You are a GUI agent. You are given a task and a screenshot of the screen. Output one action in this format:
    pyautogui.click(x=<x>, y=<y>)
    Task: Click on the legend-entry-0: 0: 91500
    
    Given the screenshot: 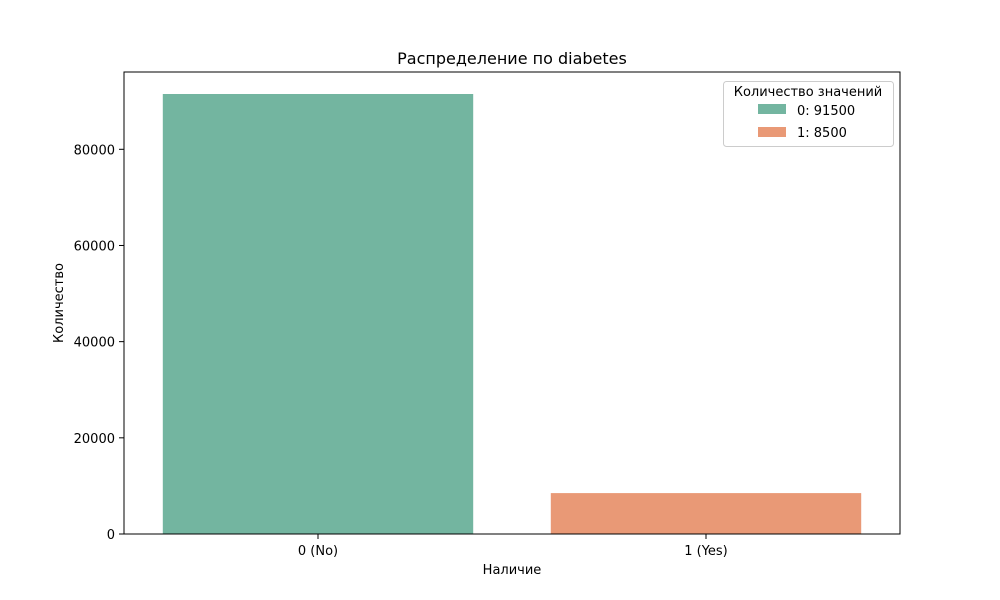 What is the action you would take?
    pyautogui.click(x=826, y=111)
    